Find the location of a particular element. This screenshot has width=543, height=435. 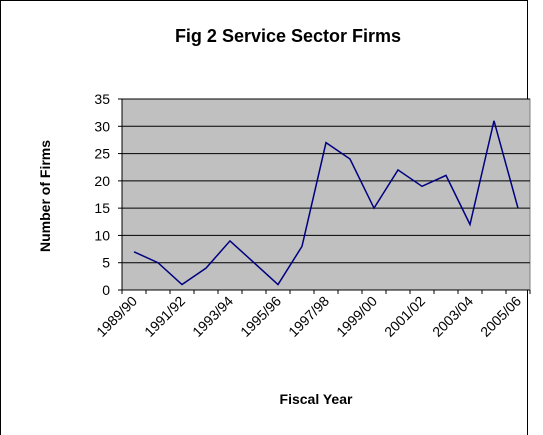

y-tick-label: 15 is located at coordinates (102, 208).